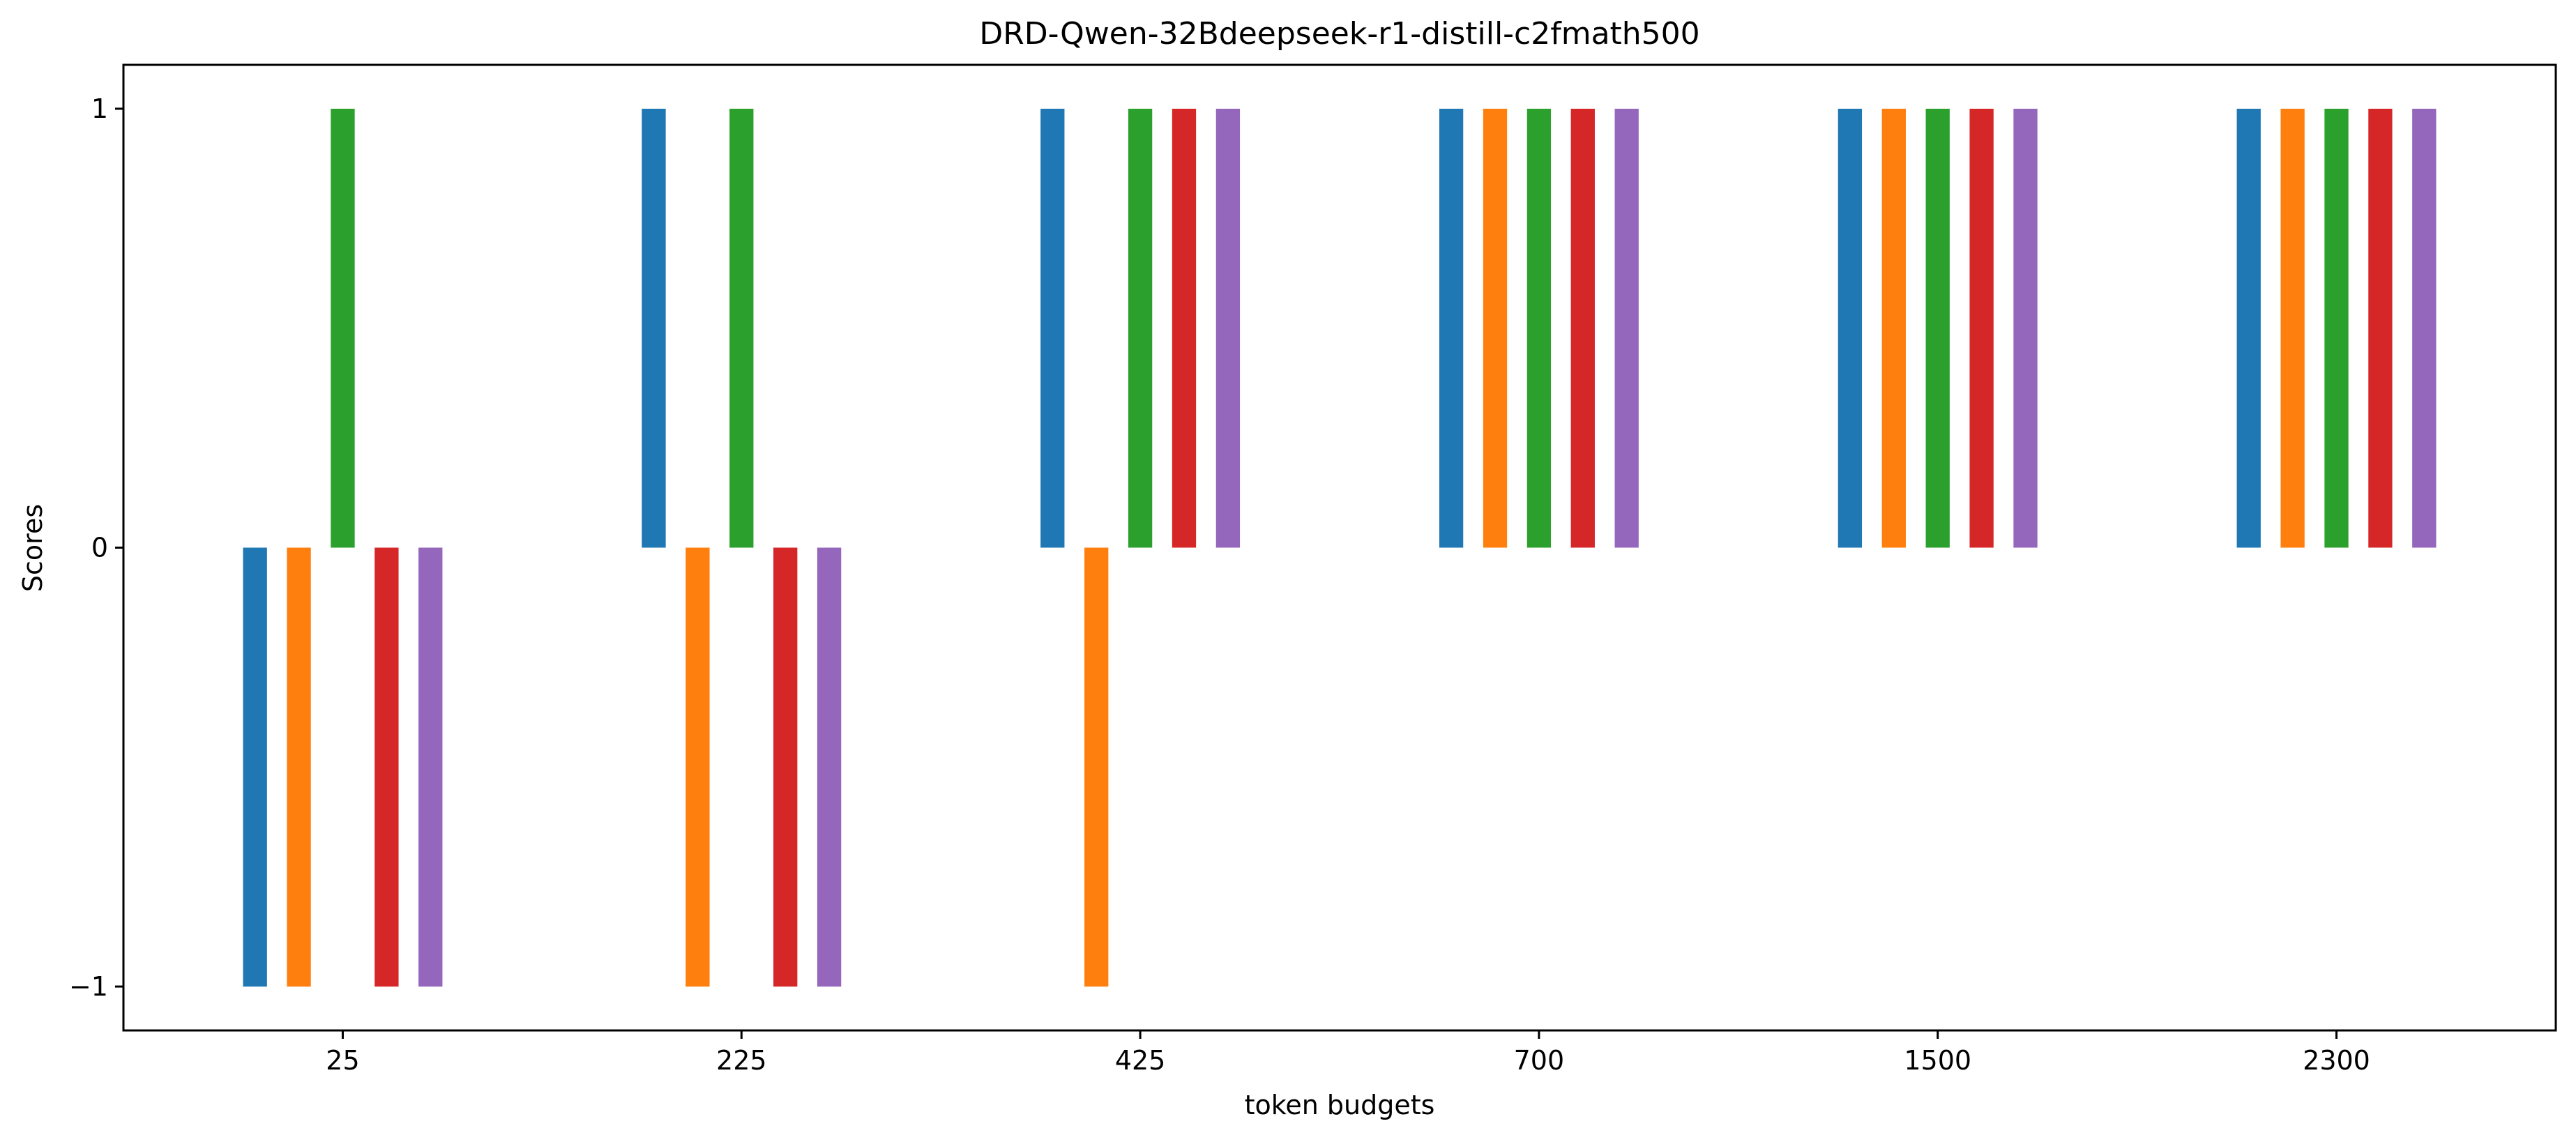  Describe the element at coordinates (1626, 328) in the screenshot. I see `bar-700-s5` at that location.